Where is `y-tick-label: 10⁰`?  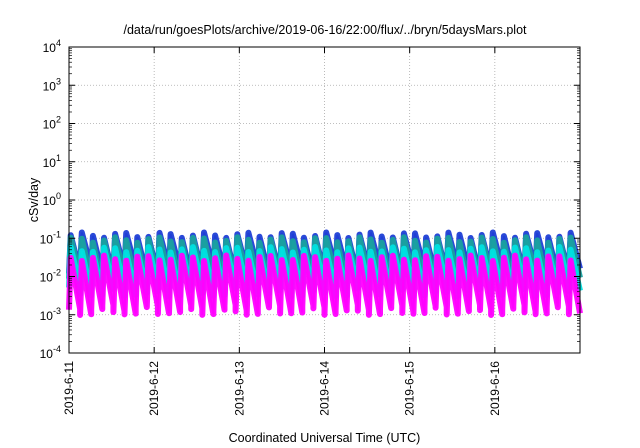 y-tick-label: 10⁰ is located at coordinates (52, 199).